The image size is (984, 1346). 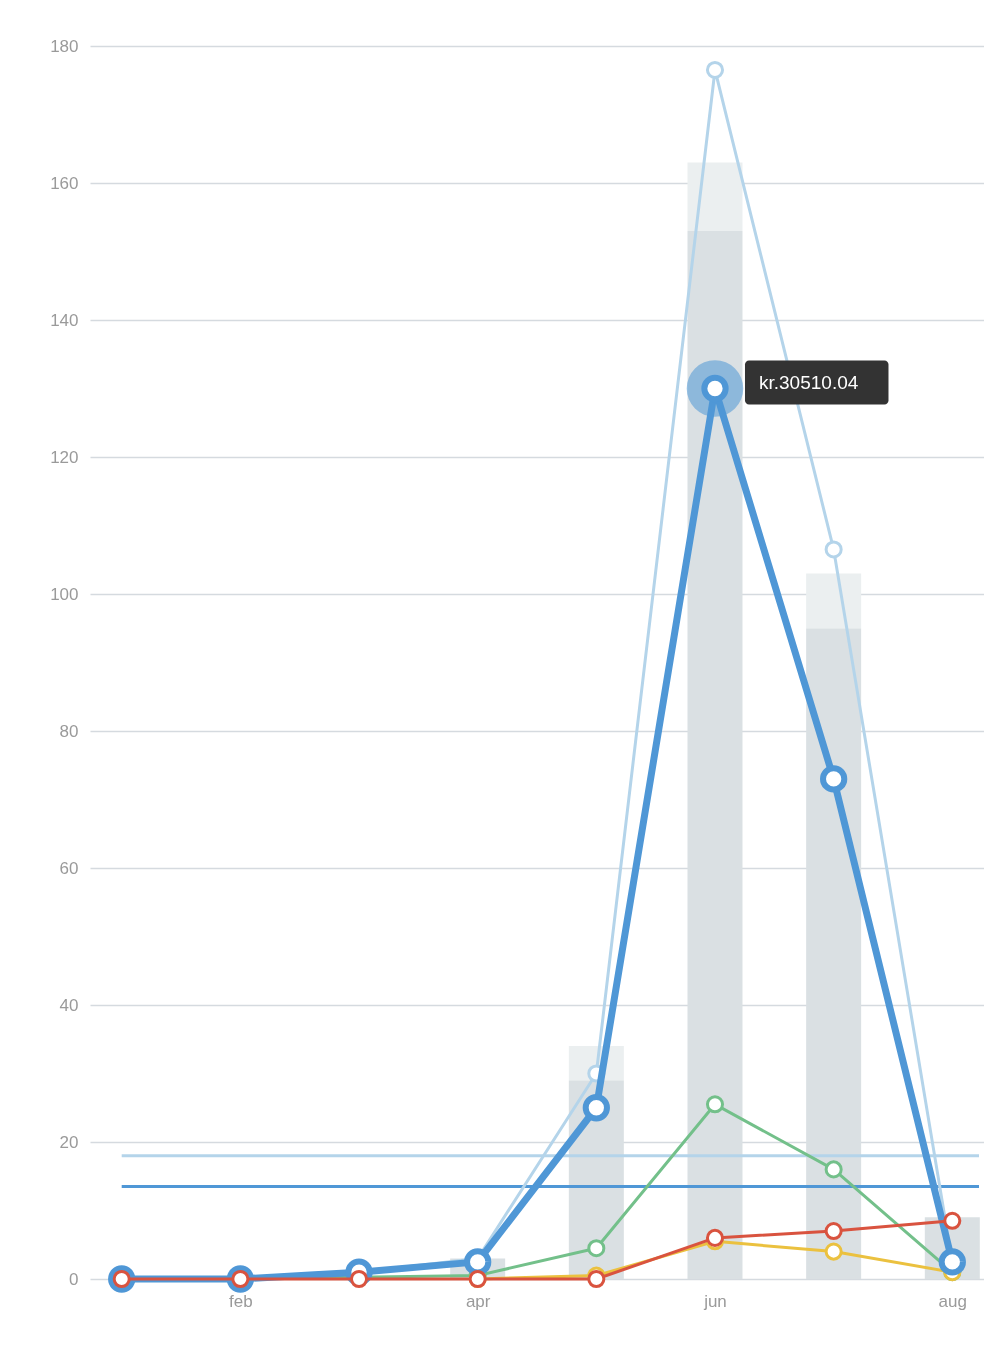 What do you see at coordinates (808, 382) in the screenshot?
I see `annotation: kr.30510.04` at bounding box center [808, 382].